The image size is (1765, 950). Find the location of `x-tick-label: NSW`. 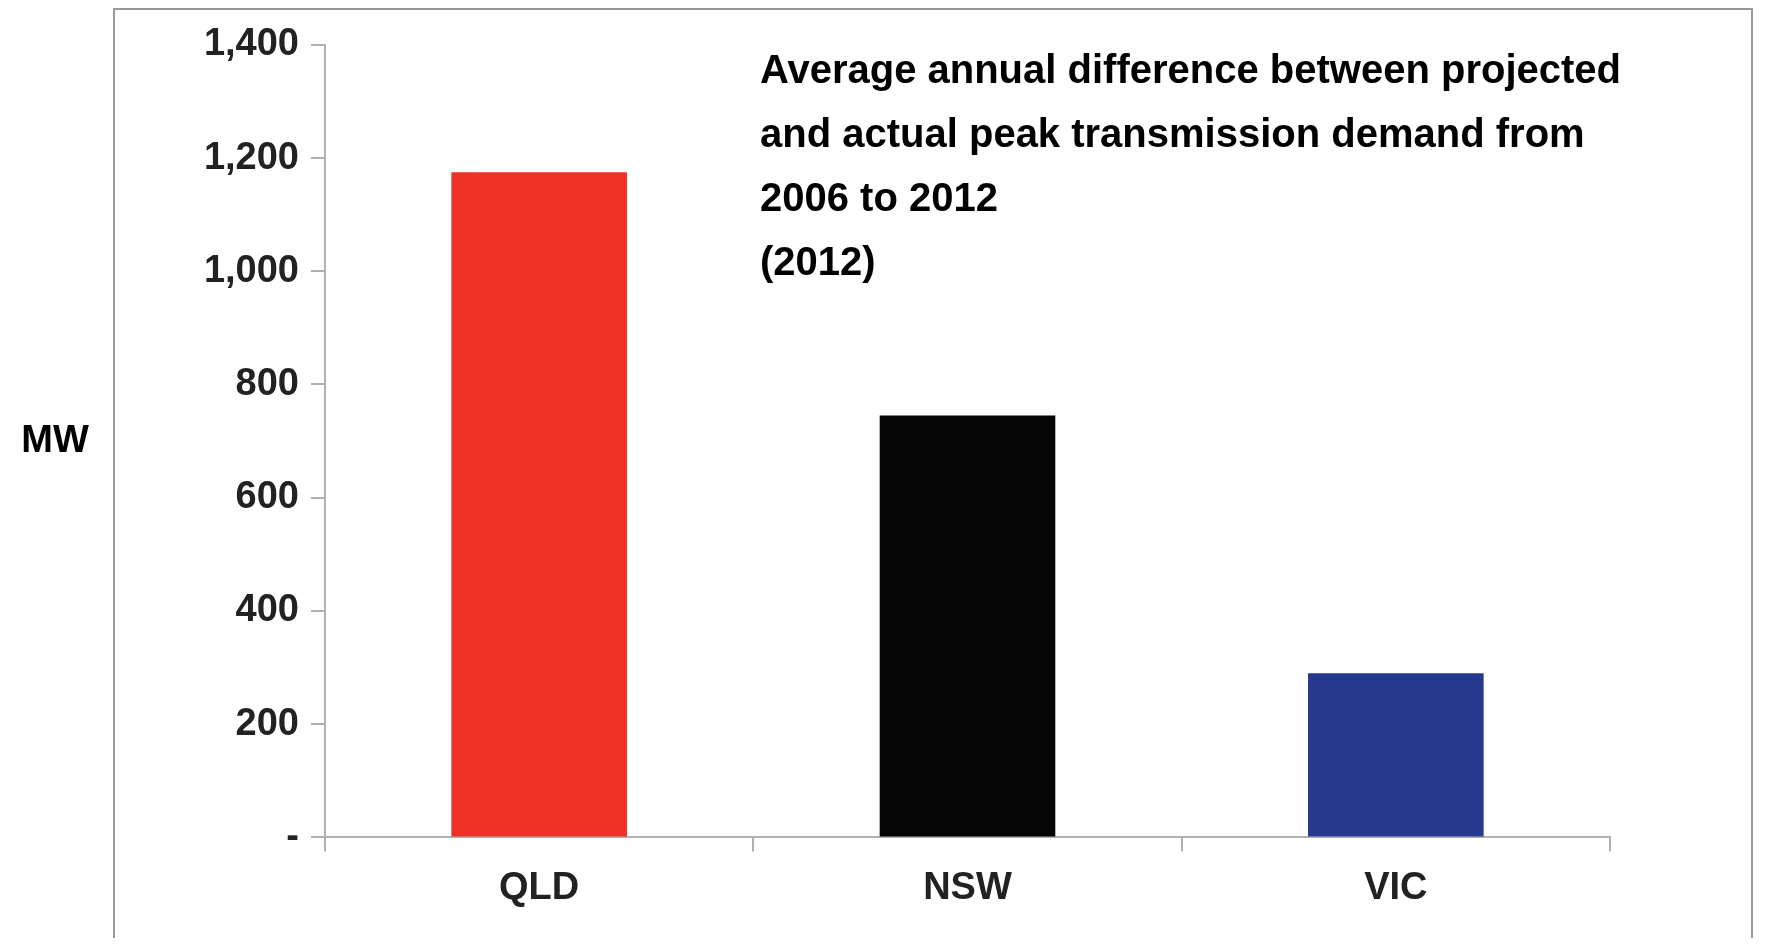

x-tick-label: NSW is located at coordinates (967, 885).